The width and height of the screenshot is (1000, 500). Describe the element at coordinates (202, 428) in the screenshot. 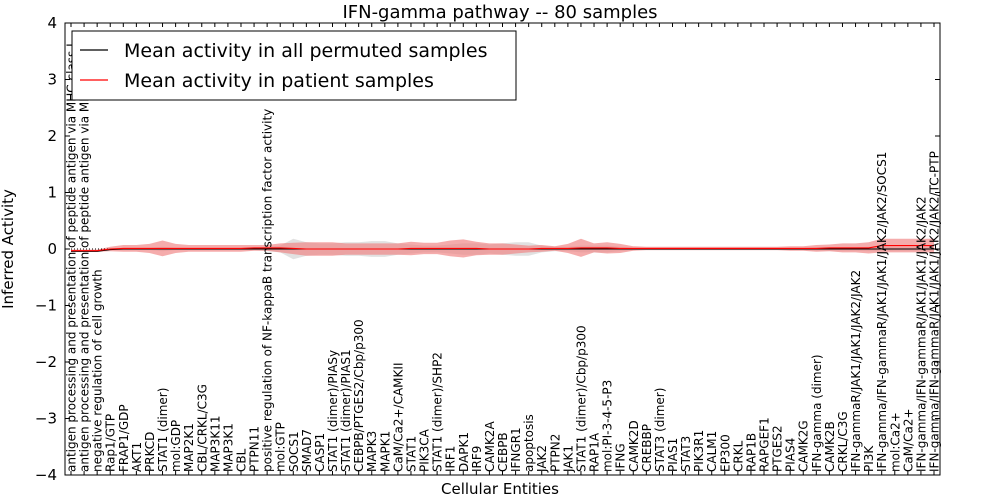

I see `x-tick-label: CBL/CRKL/C3G` at that location.